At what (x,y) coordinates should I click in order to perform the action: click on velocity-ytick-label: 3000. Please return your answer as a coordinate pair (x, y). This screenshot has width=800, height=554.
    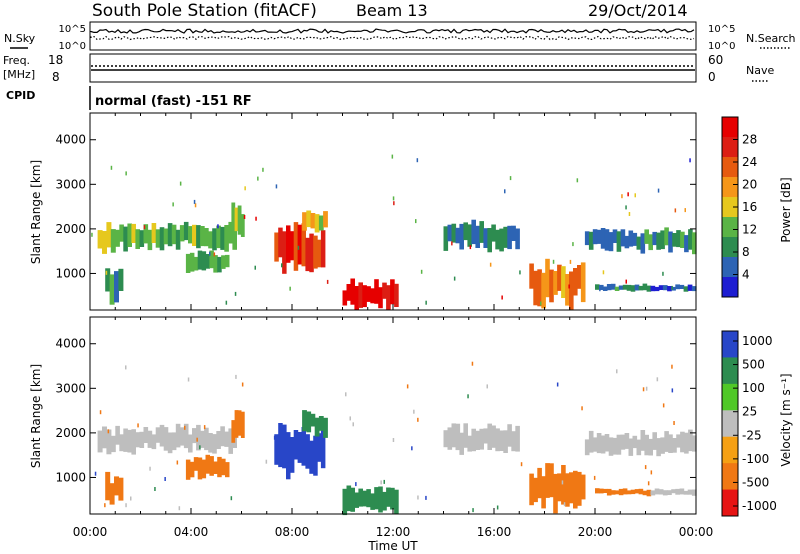
    Looking at the image, I should click on (70, 388).